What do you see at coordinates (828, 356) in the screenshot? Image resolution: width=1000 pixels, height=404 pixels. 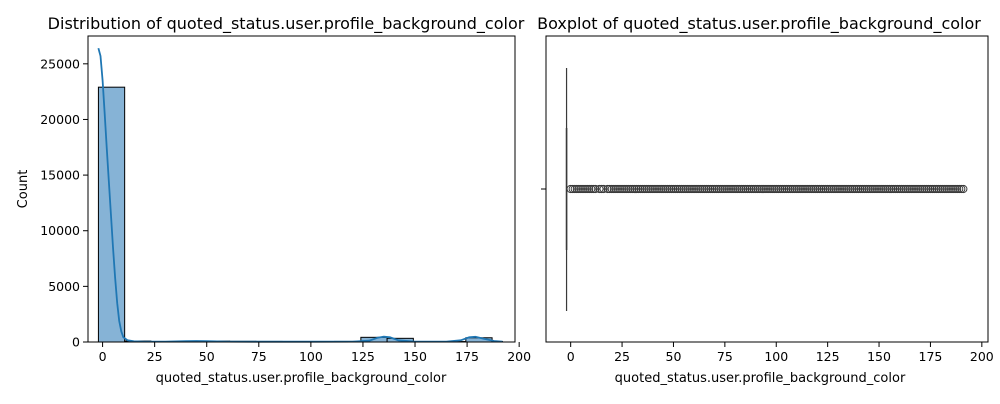 I see `boxplot-x-tick-label-5: 125` at bounding box center [828, 356].